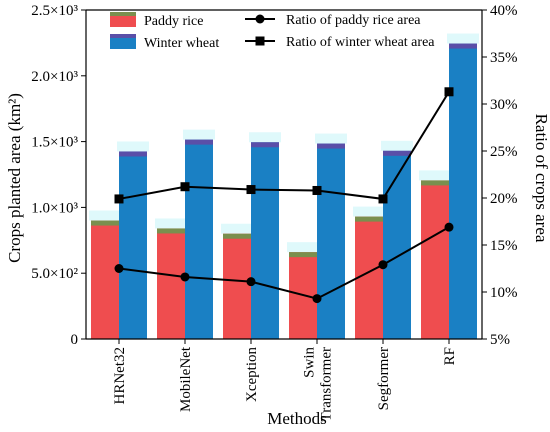 The width and height of the screenshot is (550, 432). I want to click on x-category-label: Swin, so click(310, 362).